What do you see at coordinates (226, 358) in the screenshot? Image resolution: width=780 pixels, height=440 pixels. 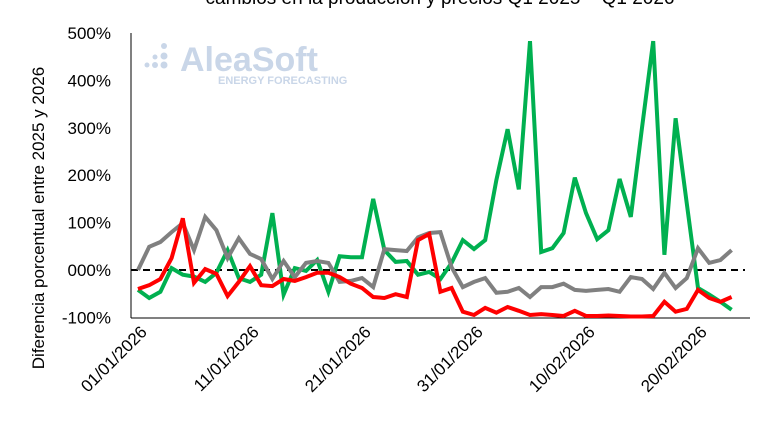 I see `x-tick-label: 11/01/2026` at bounding box center [226, 358].